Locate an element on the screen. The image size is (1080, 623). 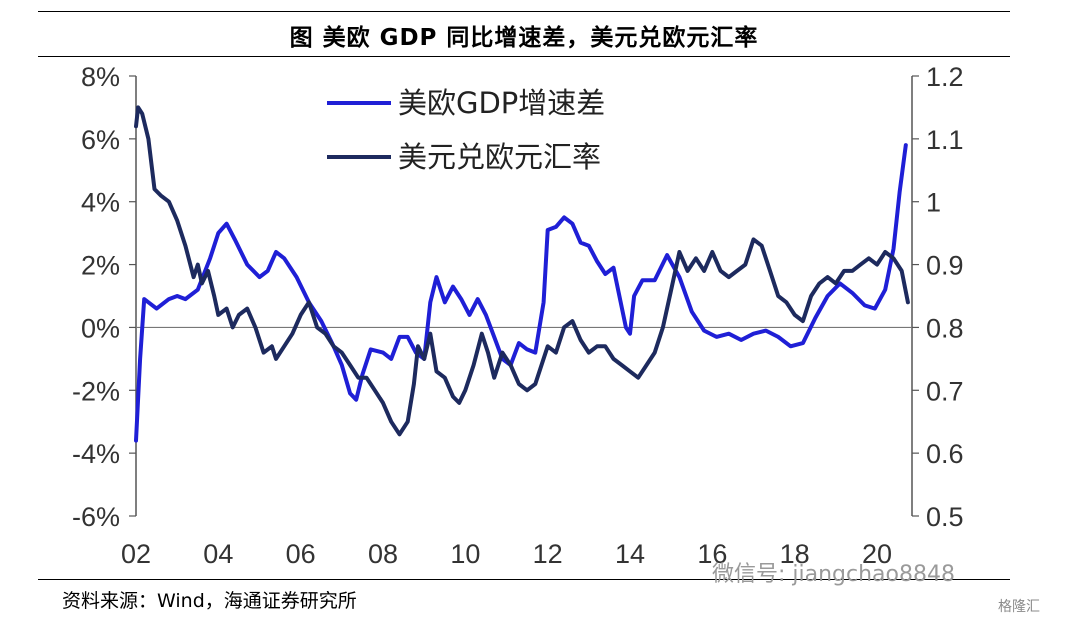
legend-label-gdp: 美欧GDP增速差 is located at coordinates (501, 103).